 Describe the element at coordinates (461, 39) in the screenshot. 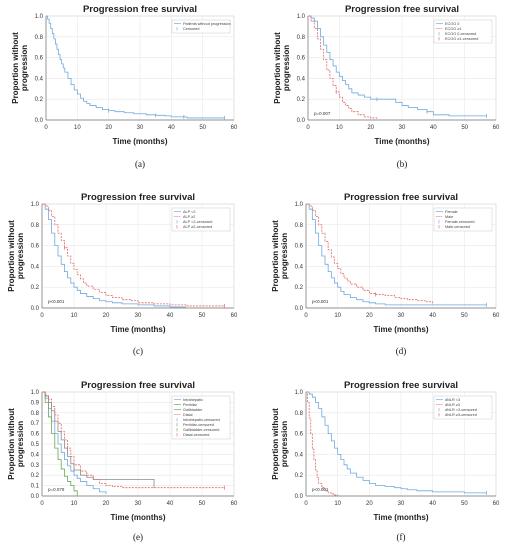

I see `legend-entry: ECOG ≥1-censored` at that location.